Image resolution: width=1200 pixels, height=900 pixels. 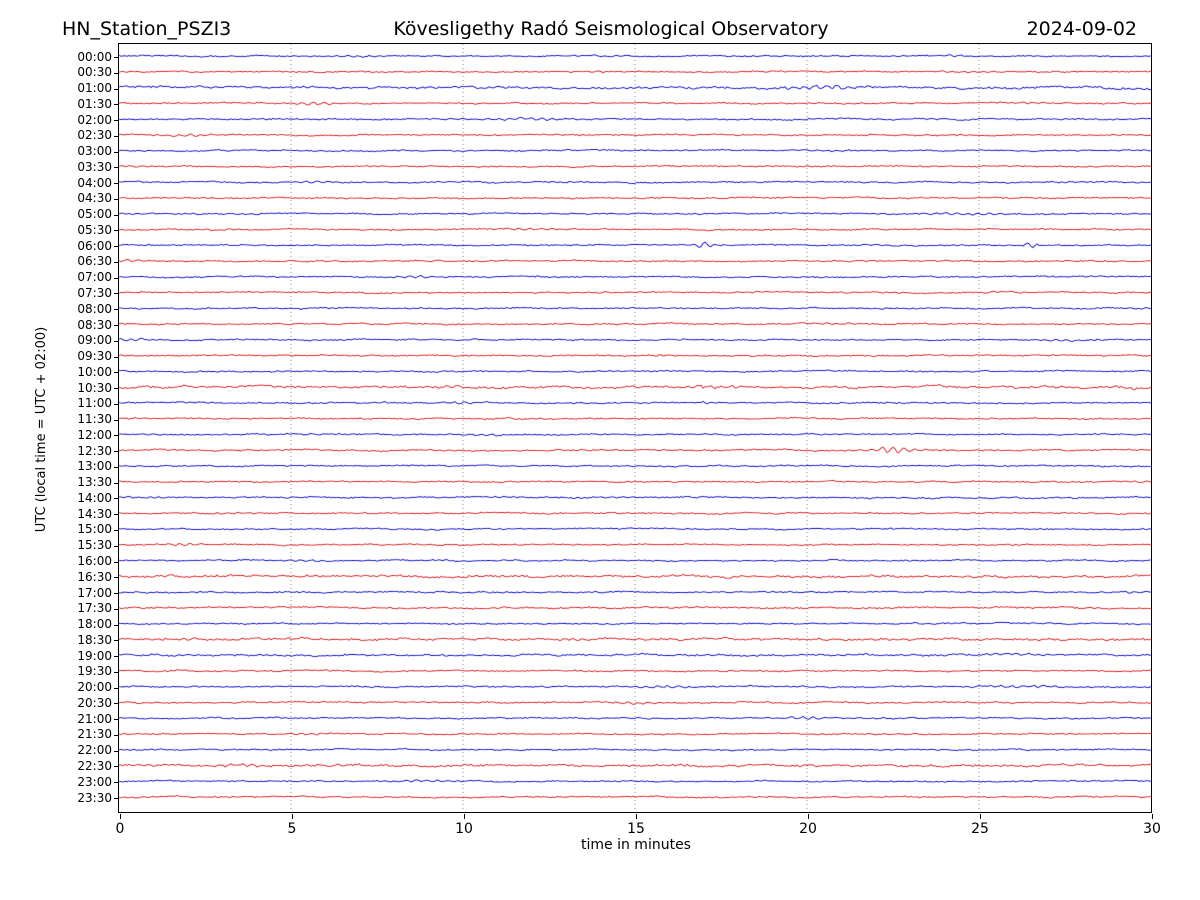 What do you see at coordinates (635, 340) in the screenshot?
I see `trace-09:00` at bounding box center [635, 340].